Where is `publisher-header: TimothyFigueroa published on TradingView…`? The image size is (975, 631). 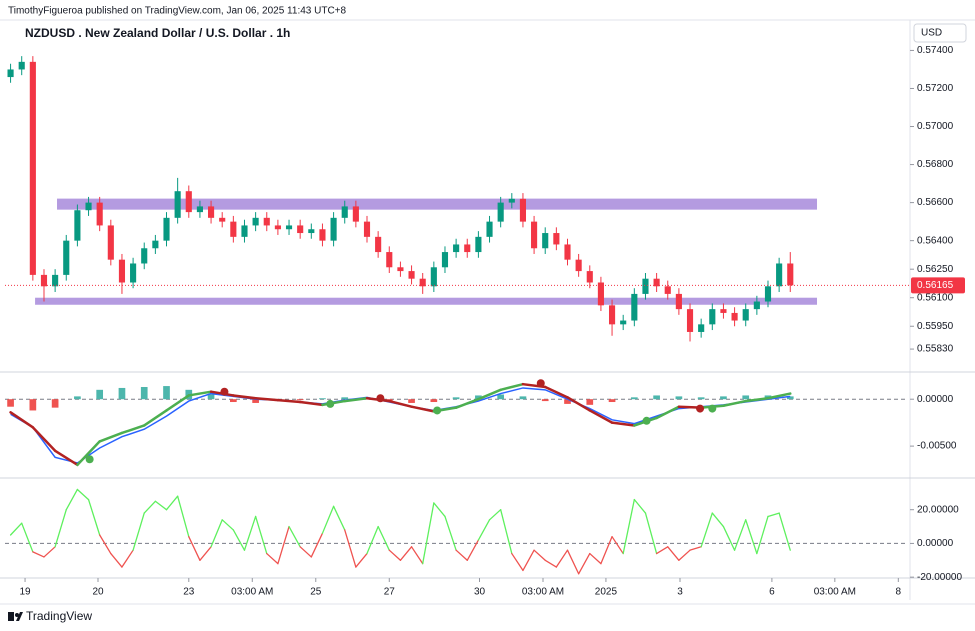 publisher-header: TimothyFigueroa published on TradingView… is located at coordinates (177, 11).